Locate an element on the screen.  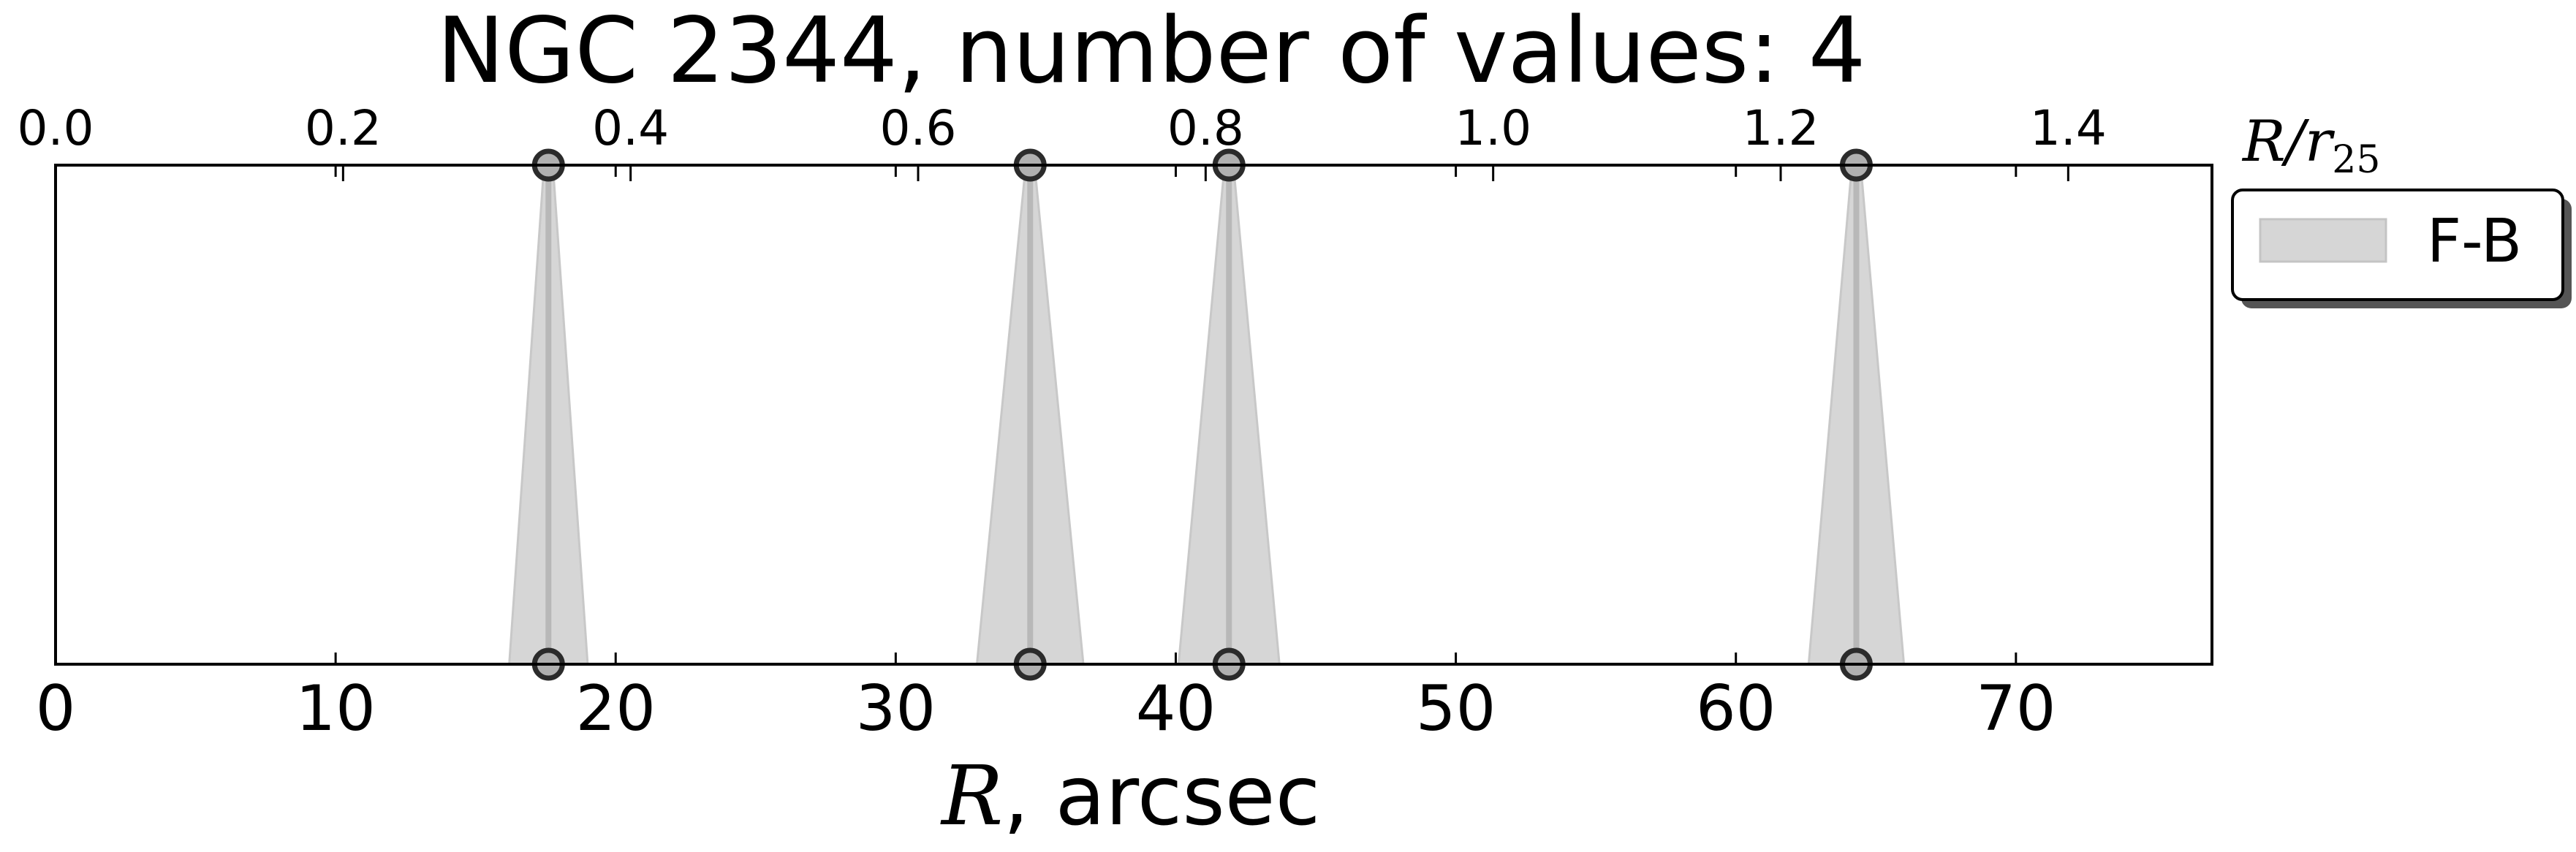
x-tick-label: 20 is located at coordinates (616, 708).